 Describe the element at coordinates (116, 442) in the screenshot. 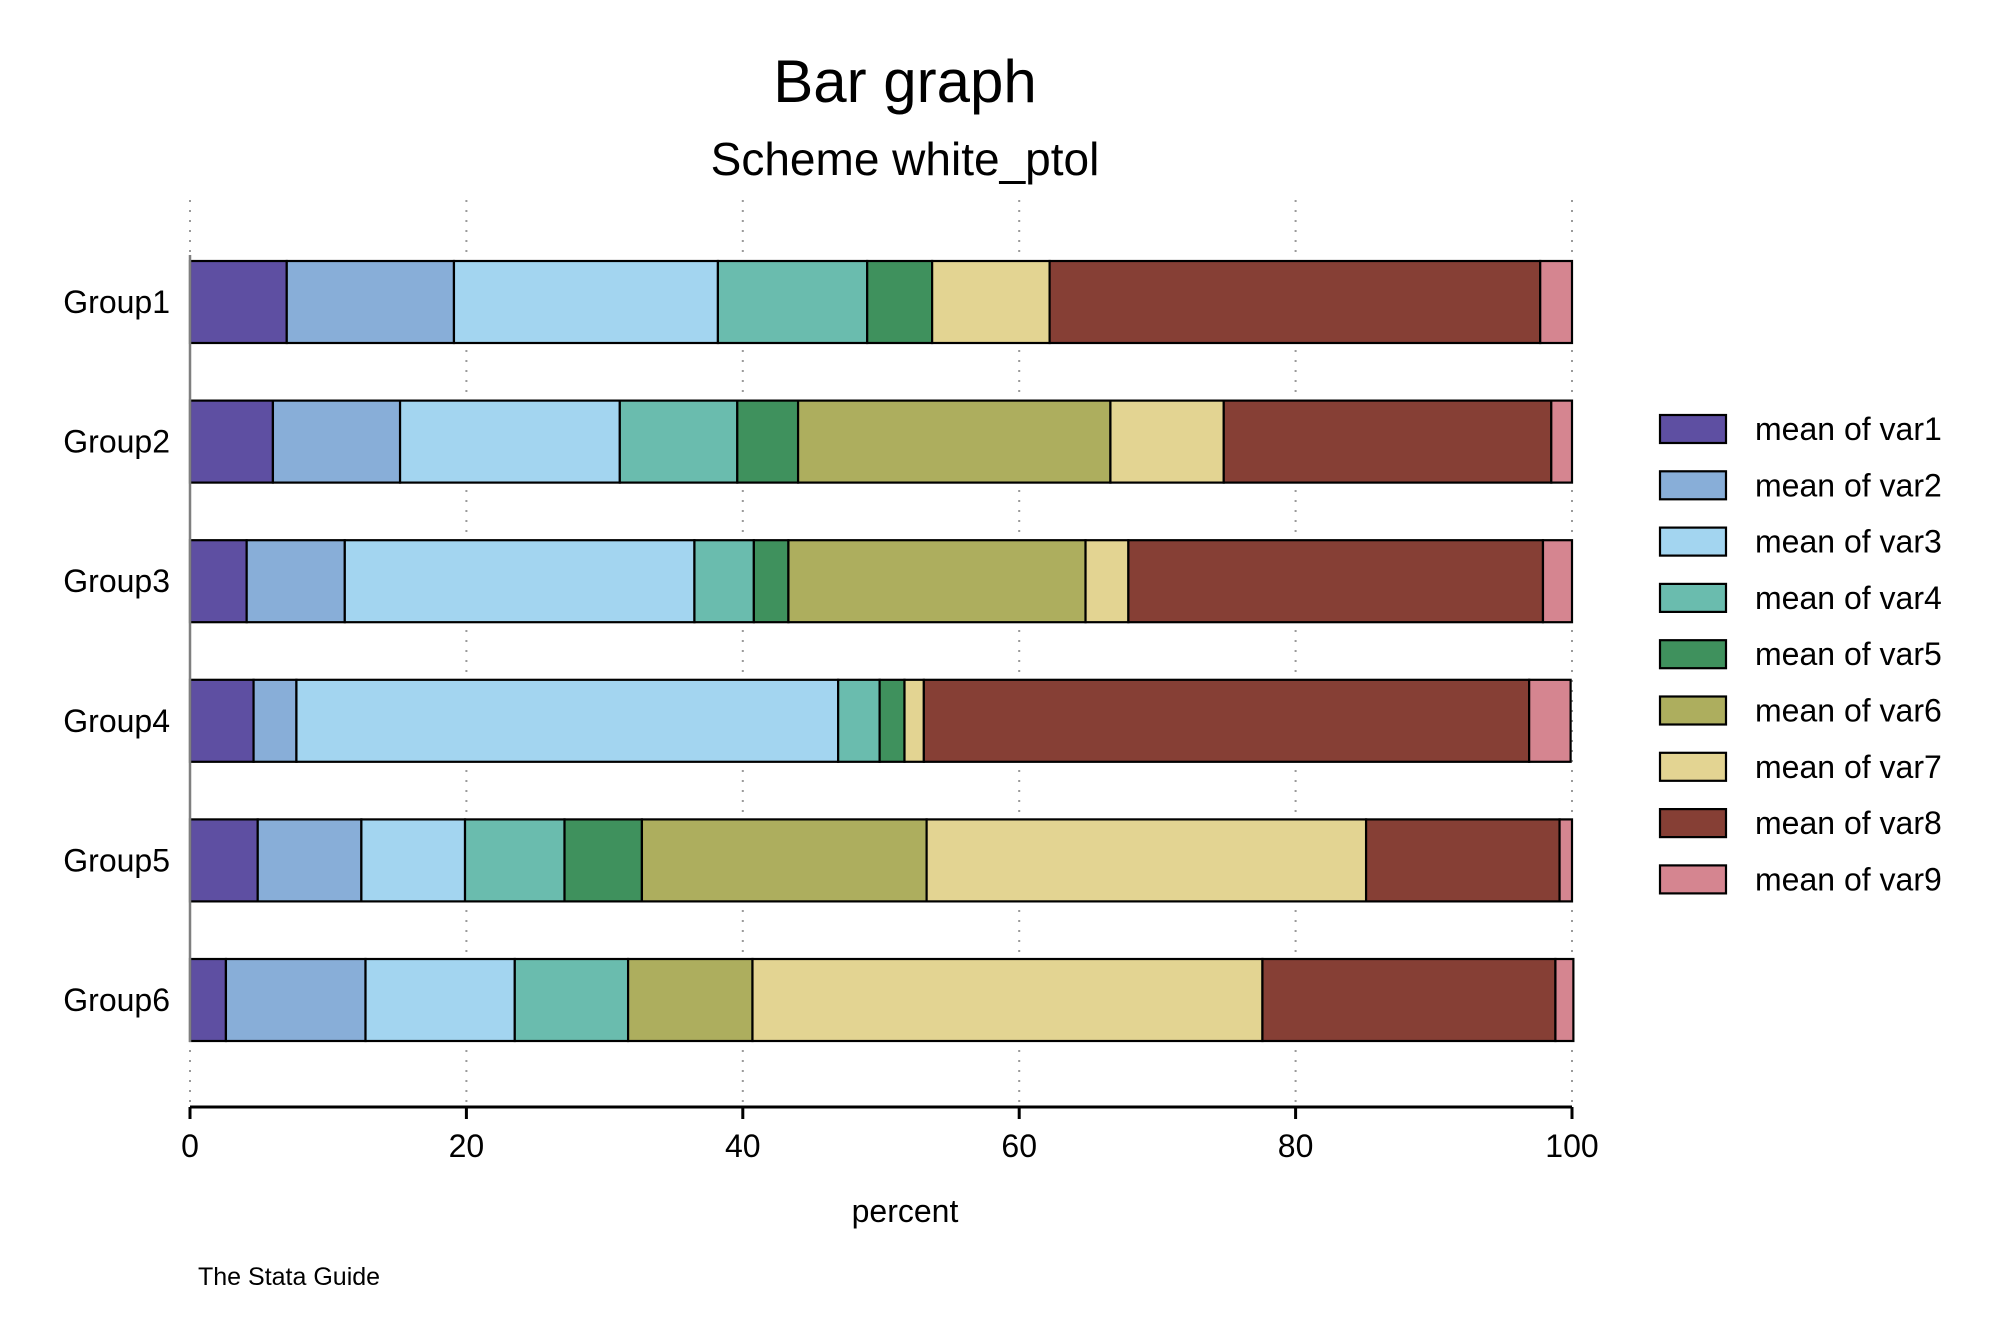

I see `category-label: Group2` at that location.